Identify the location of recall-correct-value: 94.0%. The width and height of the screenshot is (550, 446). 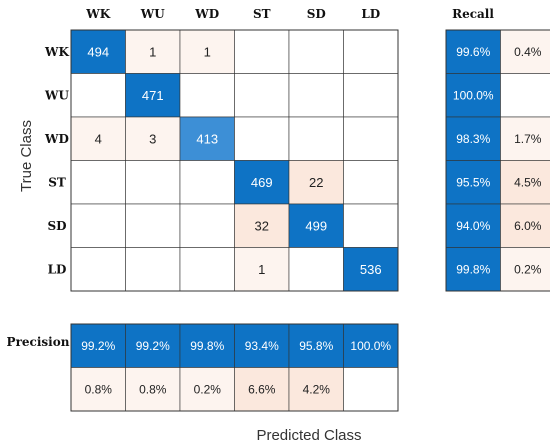
(473, 226).